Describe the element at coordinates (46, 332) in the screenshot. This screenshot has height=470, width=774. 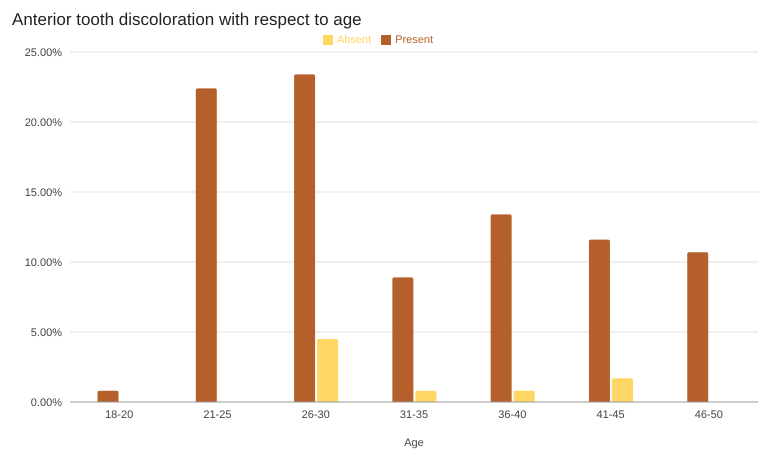
I see `y-tick-label: 5.00%` at that location.